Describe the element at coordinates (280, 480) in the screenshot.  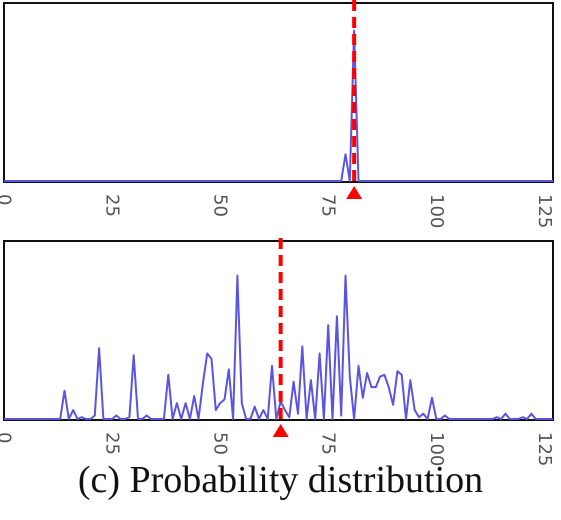
I see `figure-caption: (c) Probability distribution` at that location.